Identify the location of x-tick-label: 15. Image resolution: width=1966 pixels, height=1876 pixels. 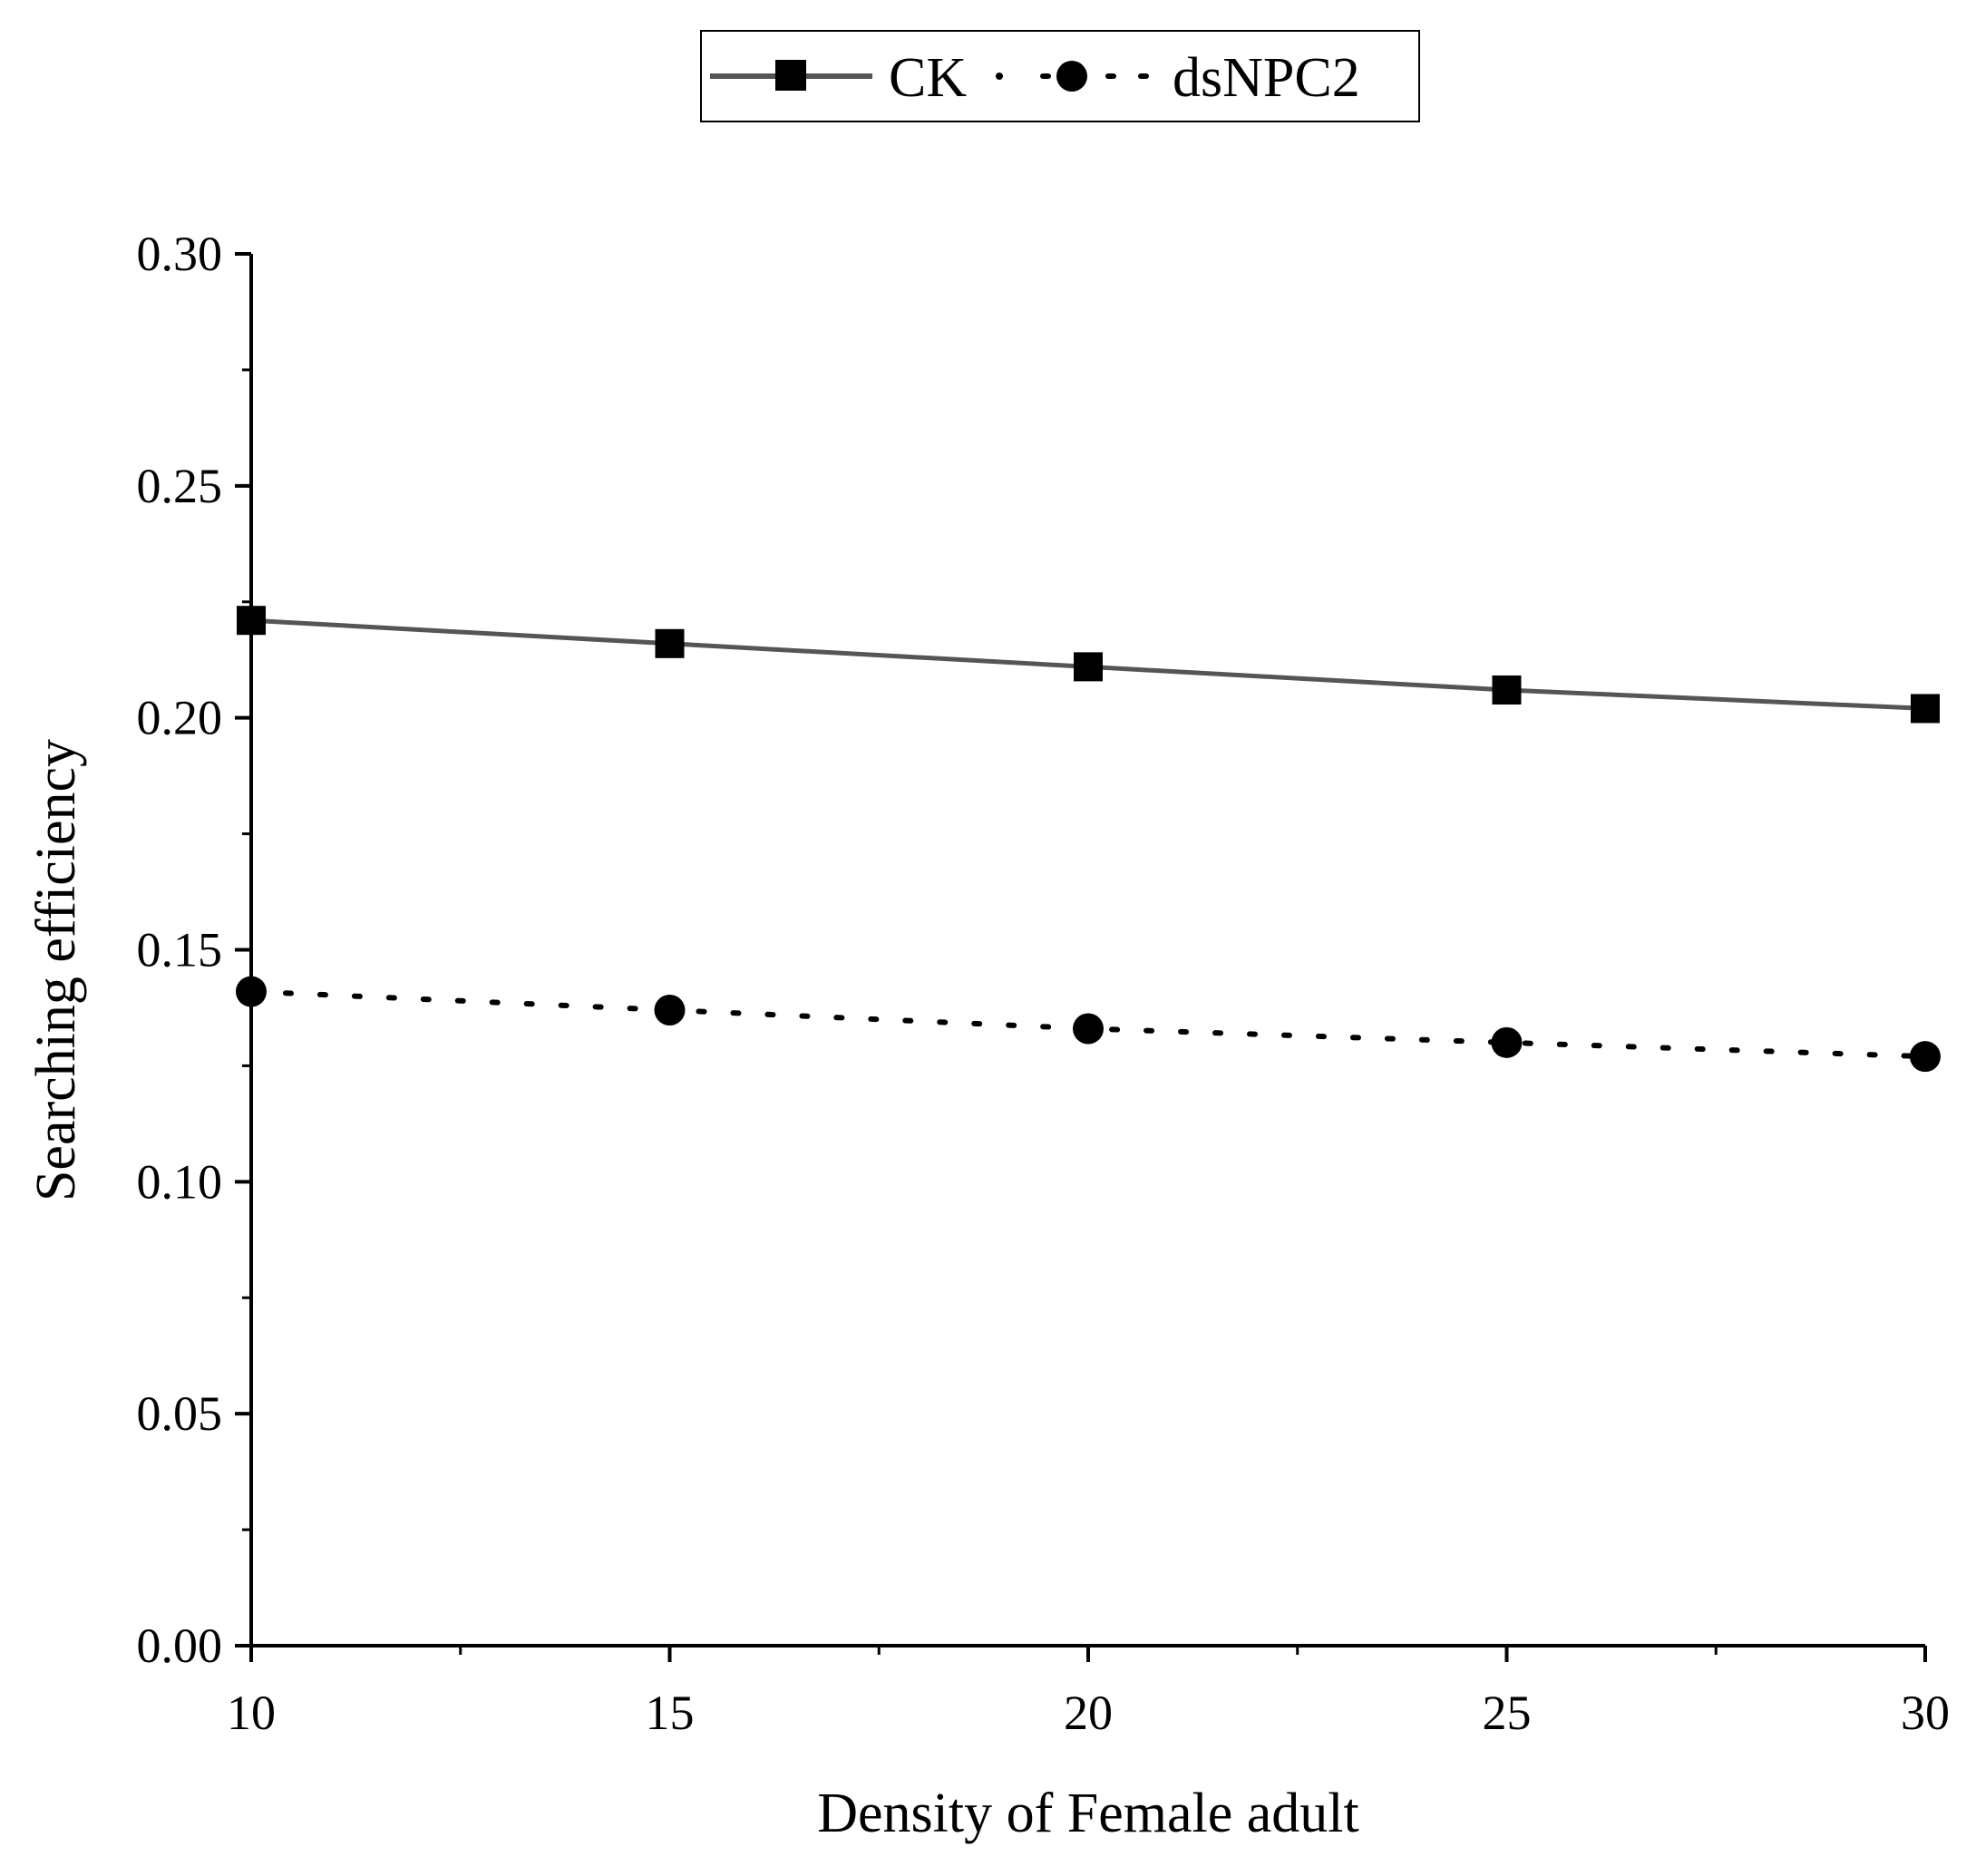
(670, 1713).